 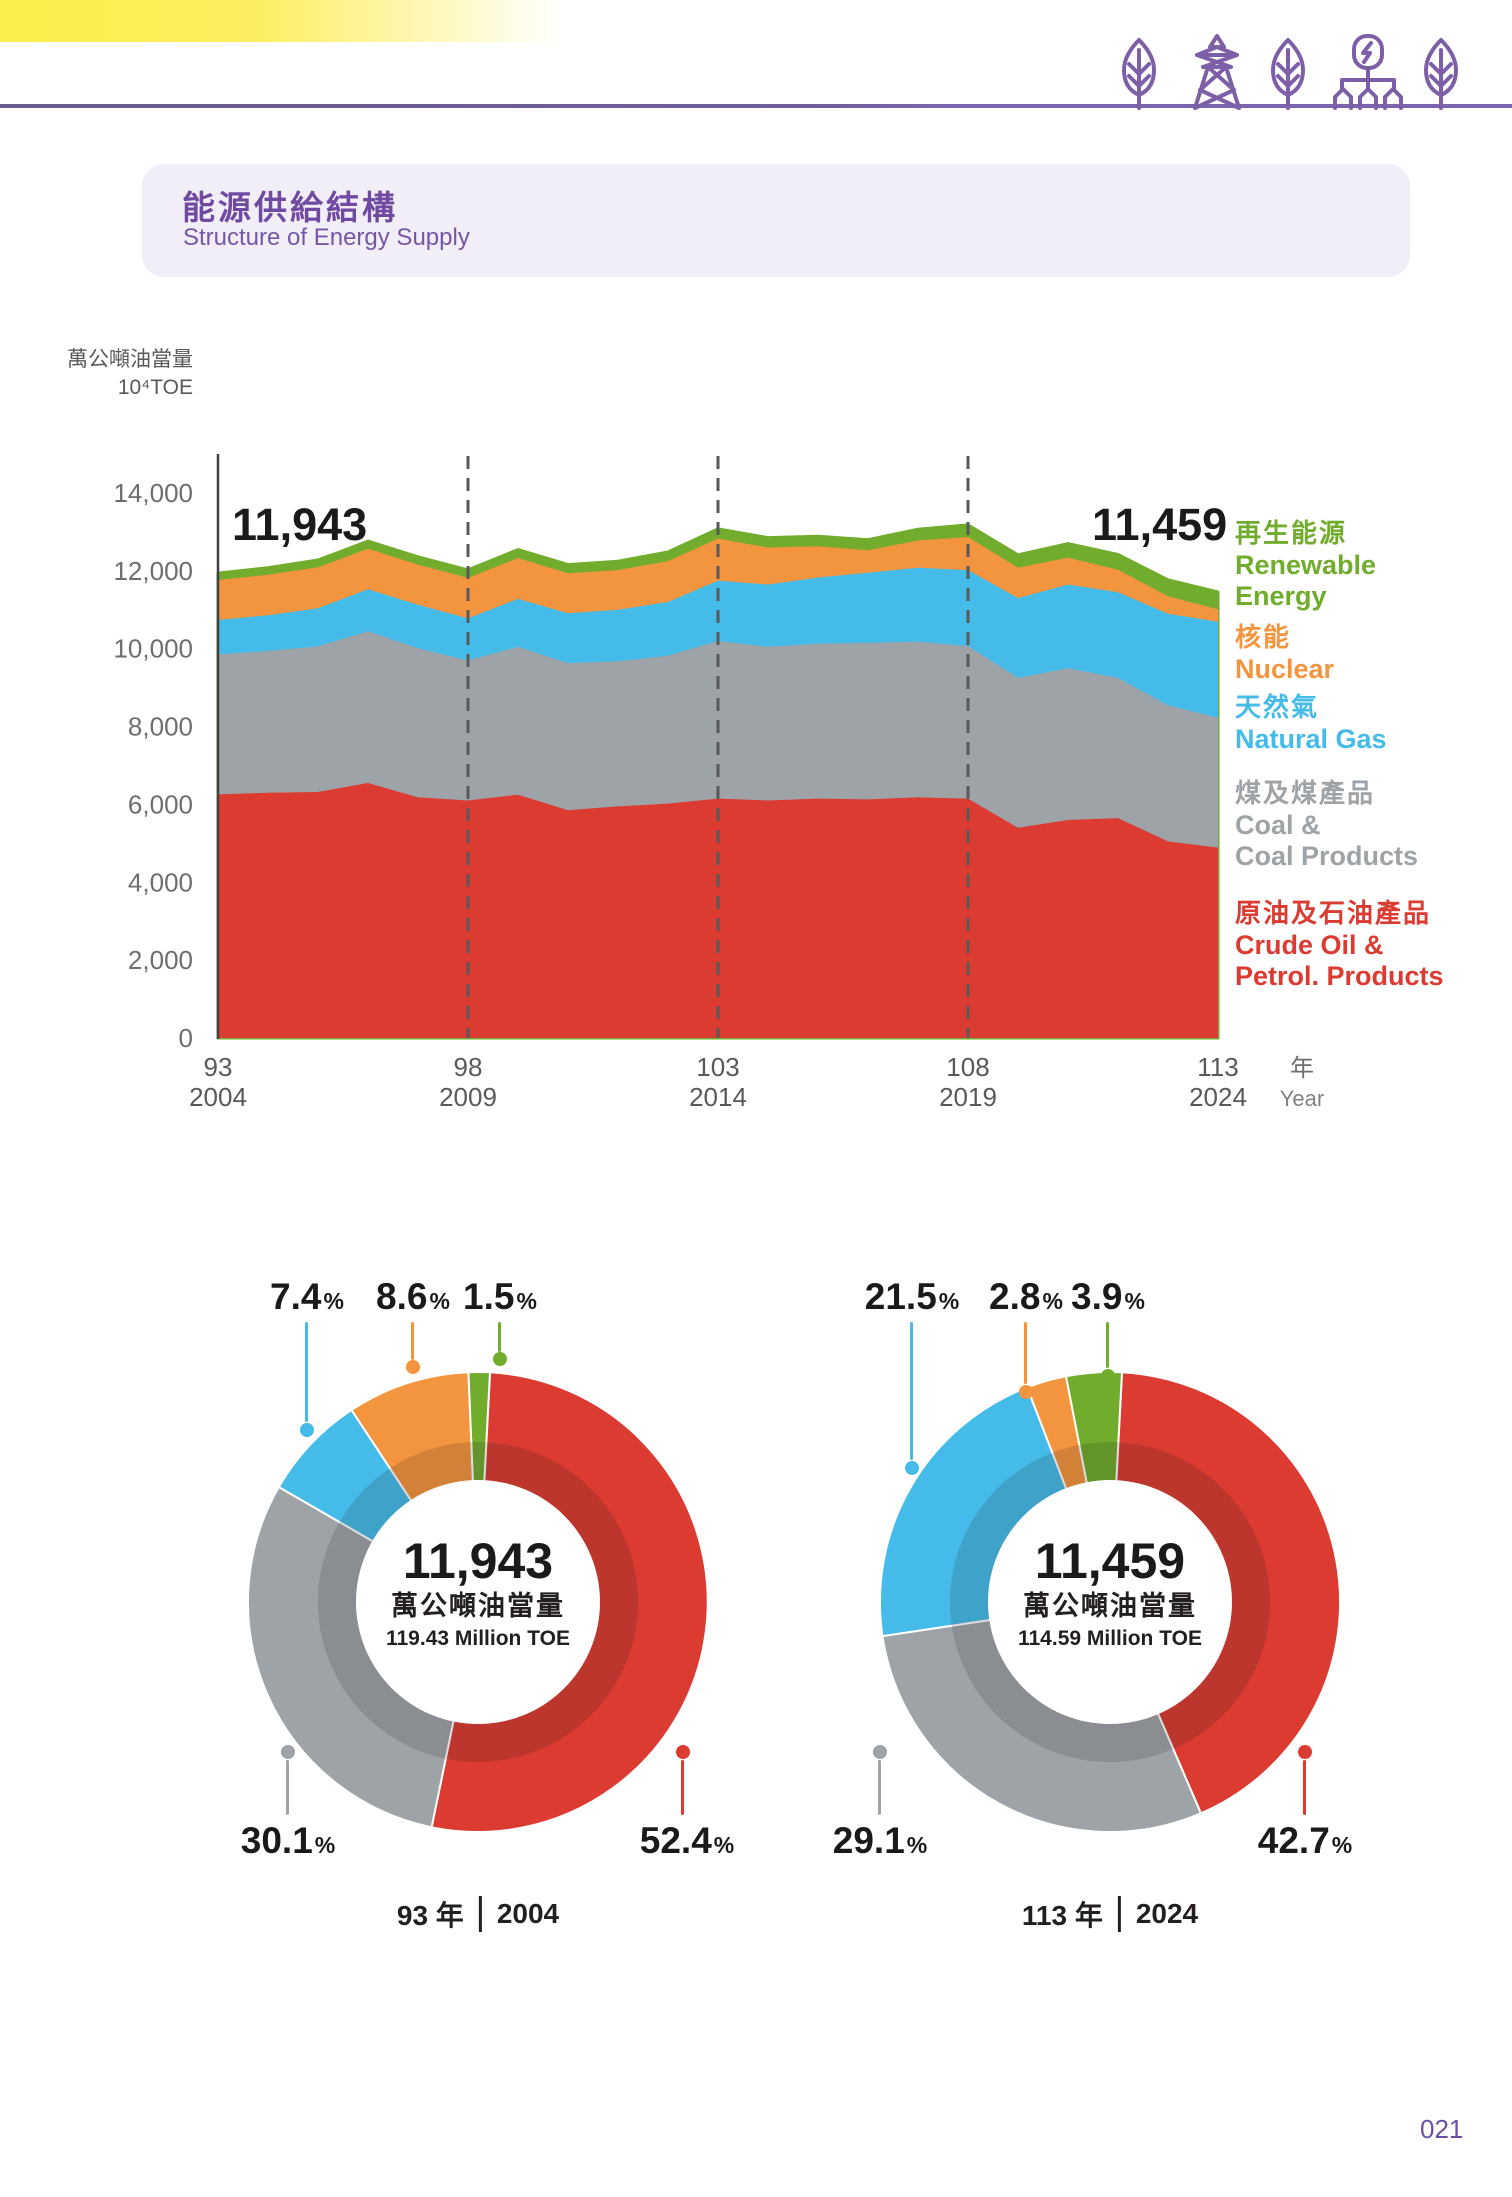 I want to click on legend-renewable-zh: 再生能源, so click(x=1291, y=533).